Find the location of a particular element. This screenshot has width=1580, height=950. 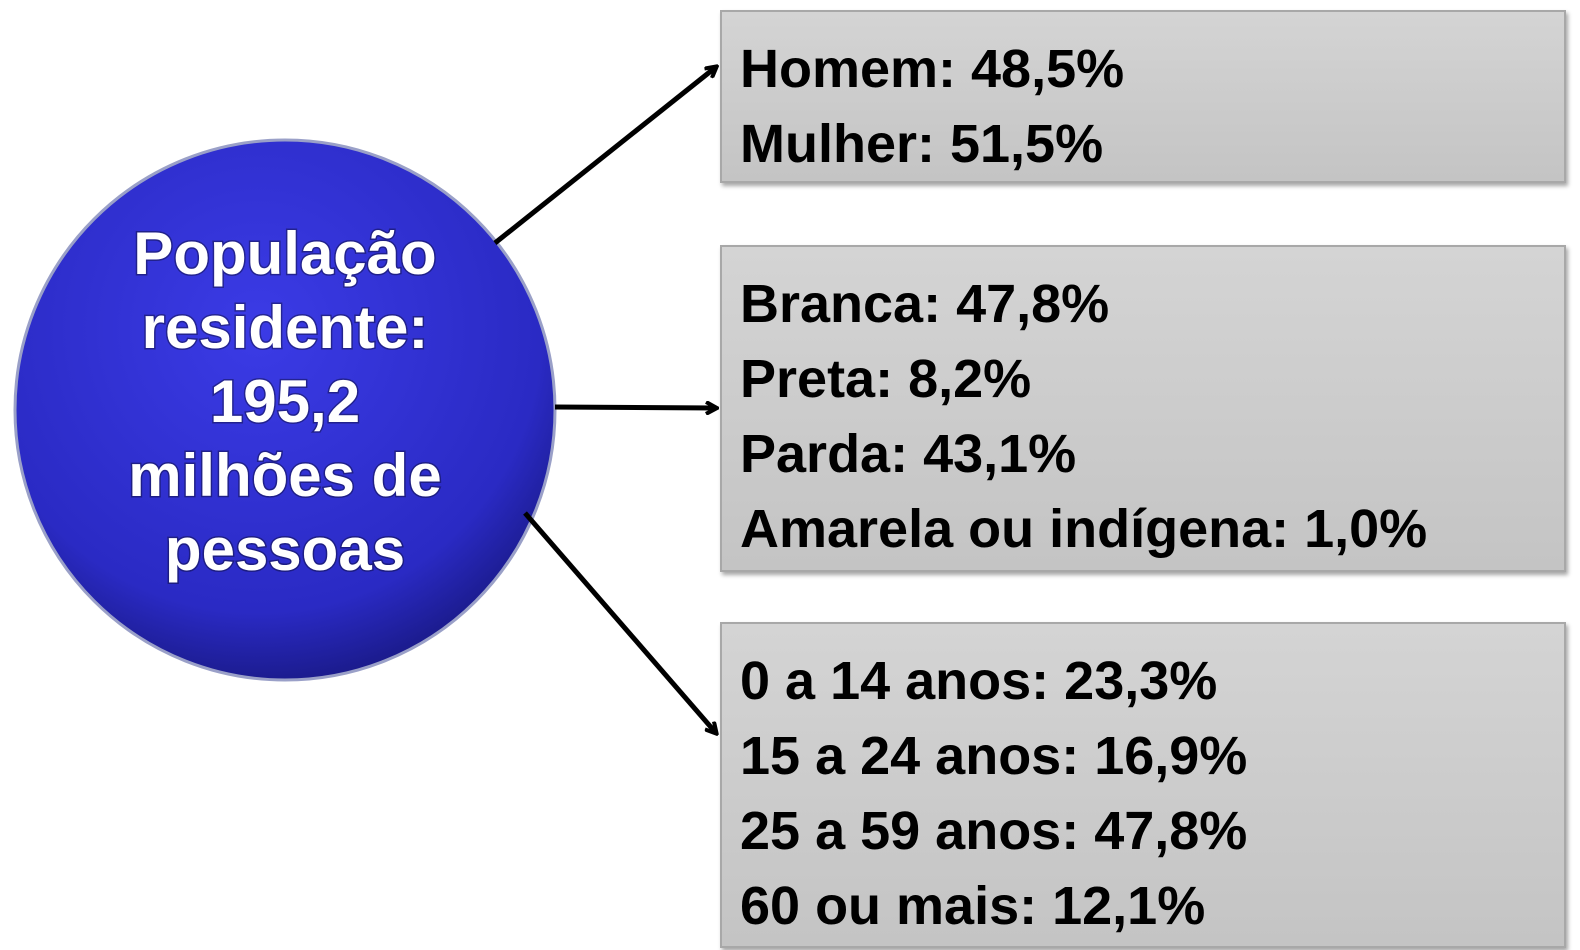

box-line: Amarela ou indígena: 1,0% is located at coordinates (1084, 529).